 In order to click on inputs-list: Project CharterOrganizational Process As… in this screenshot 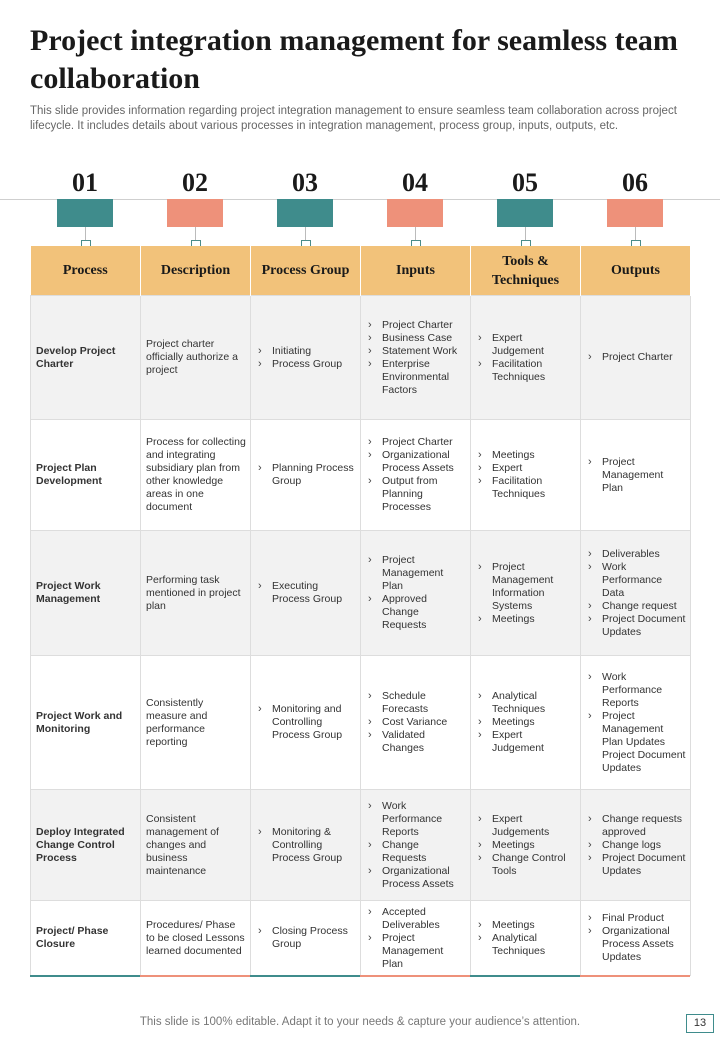, I will do `click(416, 475)`.